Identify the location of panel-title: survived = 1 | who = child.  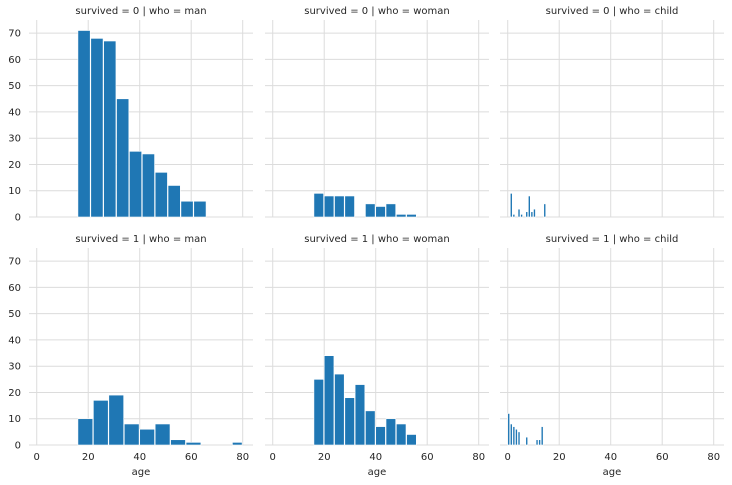
(612, 239).